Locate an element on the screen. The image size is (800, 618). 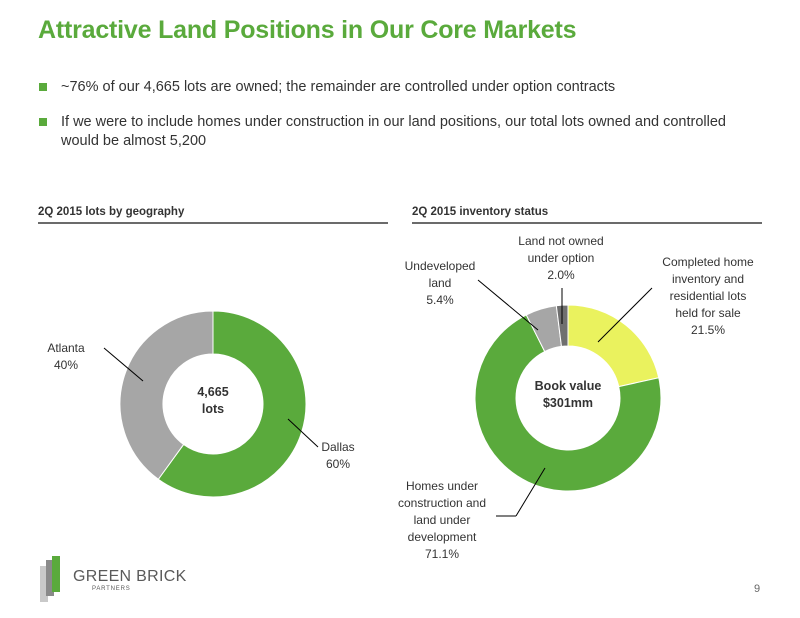
slice-label-completed: 21.5% is located at coordinates (708, 330).